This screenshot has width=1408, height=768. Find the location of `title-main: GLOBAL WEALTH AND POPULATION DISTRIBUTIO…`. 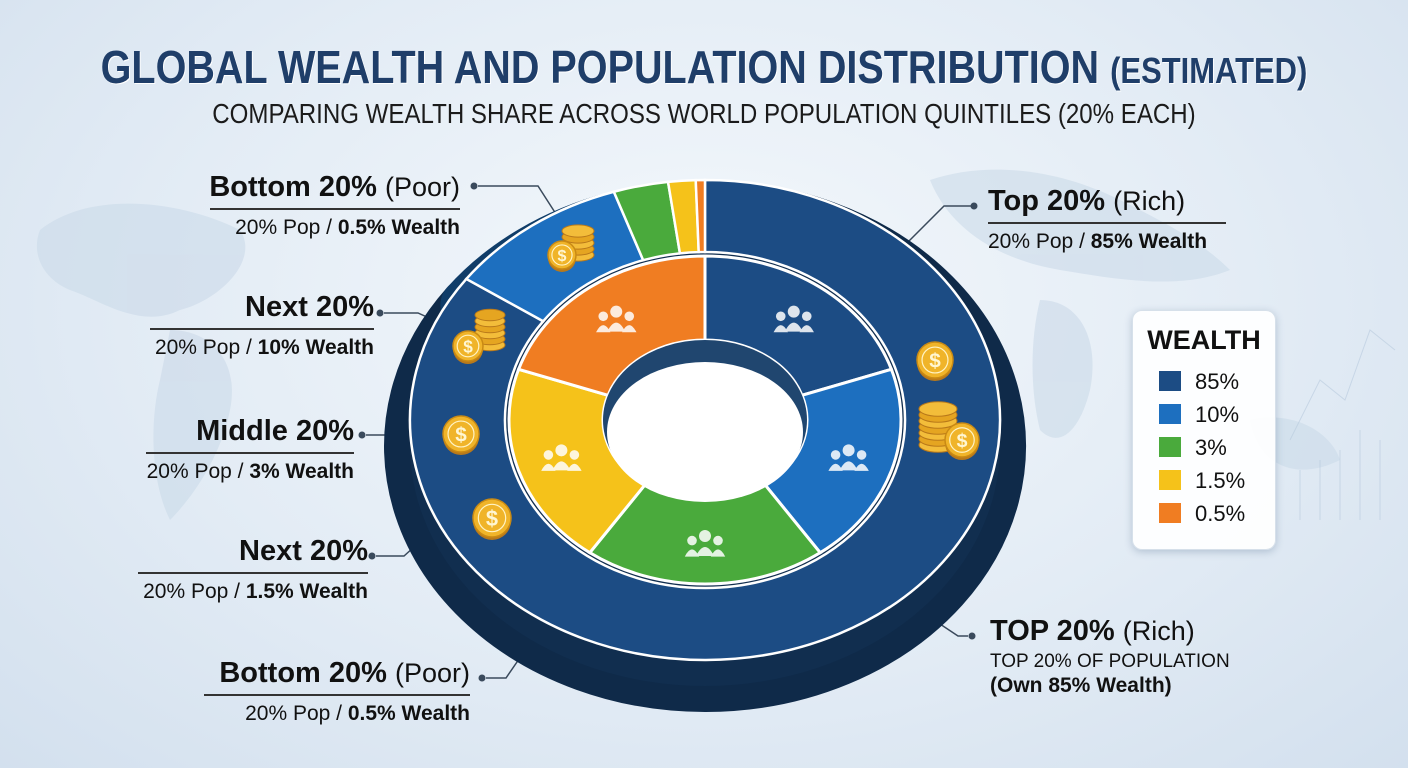

title-main: GLOBAL WEALTH AND POPULATION DISTRIBUTIO… is located at coordinates (600, 67).